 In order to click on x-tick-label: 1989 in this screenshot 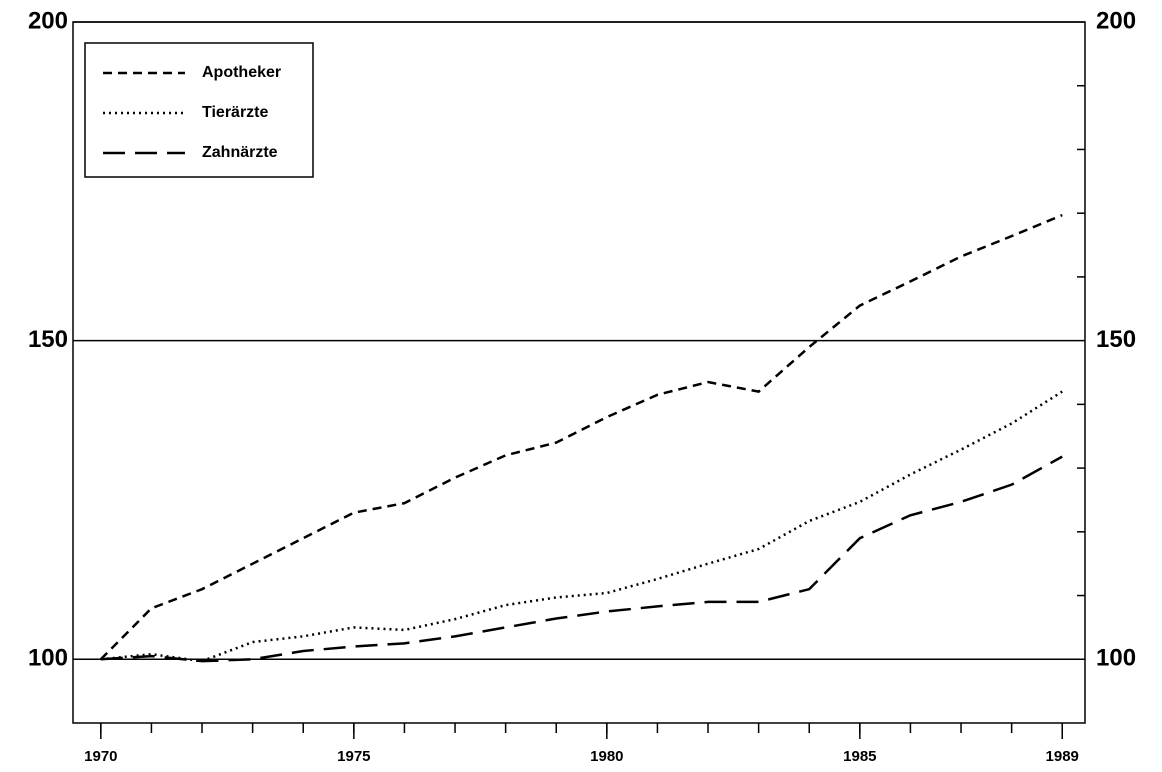, I will do `click(1062, 756)`.